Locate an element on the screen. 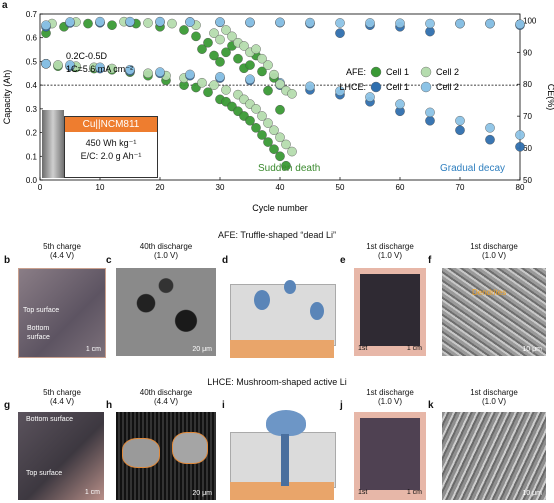 The height and width of the screenshot is (503, 554). y-left-tick-label: 0.3 is located at coordinates (32, 109).